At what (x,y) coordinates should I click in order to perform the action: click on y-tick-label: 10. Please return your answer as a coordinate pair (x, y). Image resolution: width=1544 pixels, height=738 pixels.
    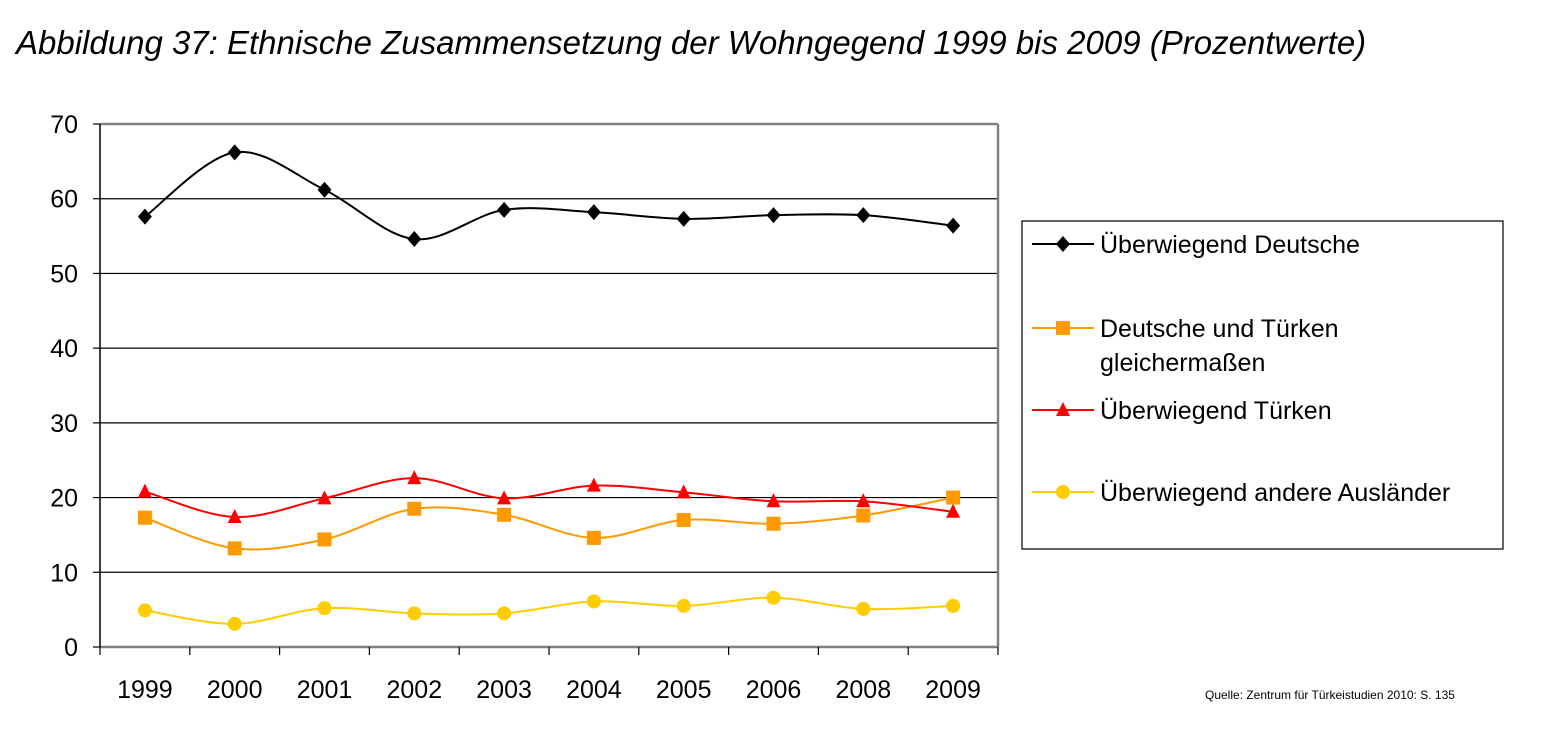
    Looking at the image, I should click on (64, 573).